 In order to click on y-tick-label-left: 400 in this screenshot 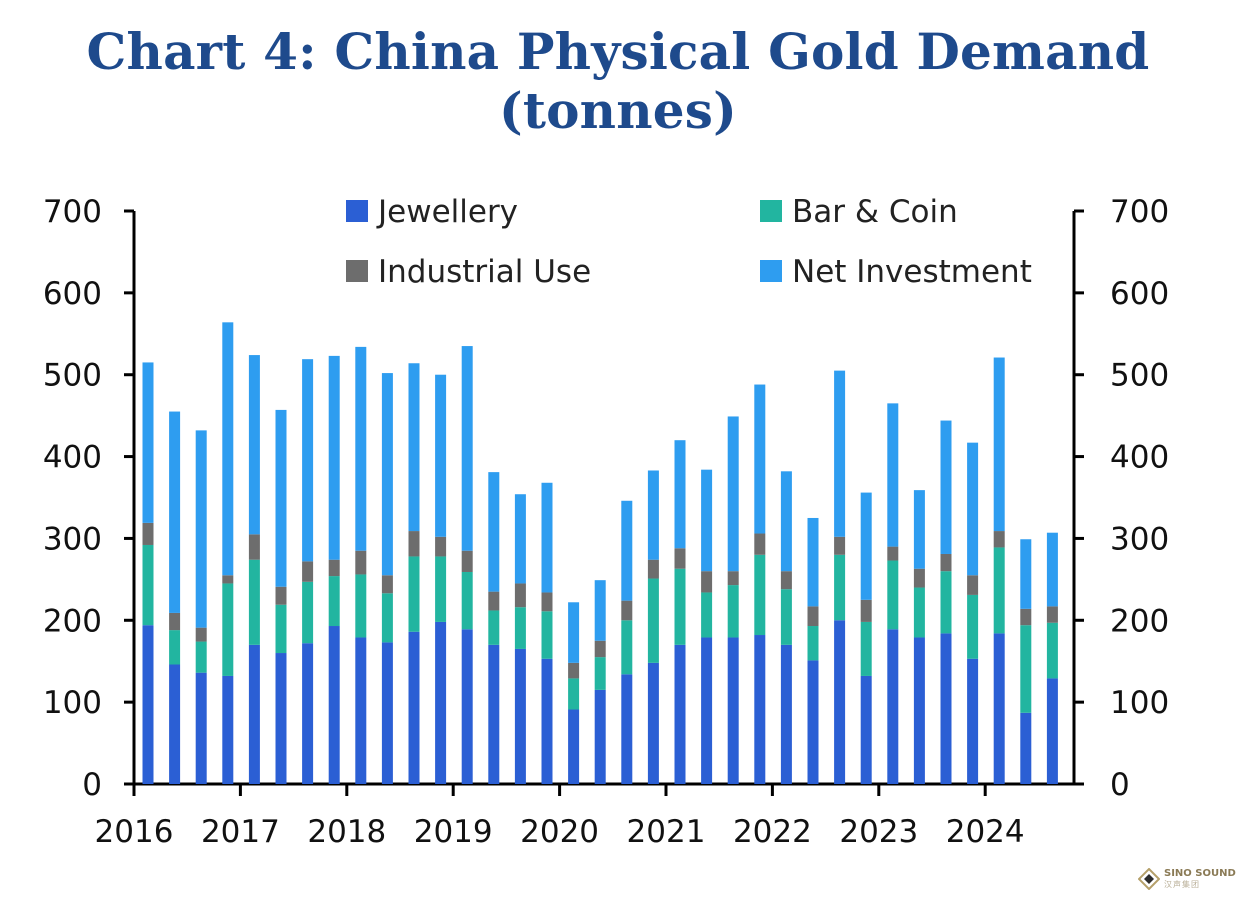, I will do `click(72, 458)`.